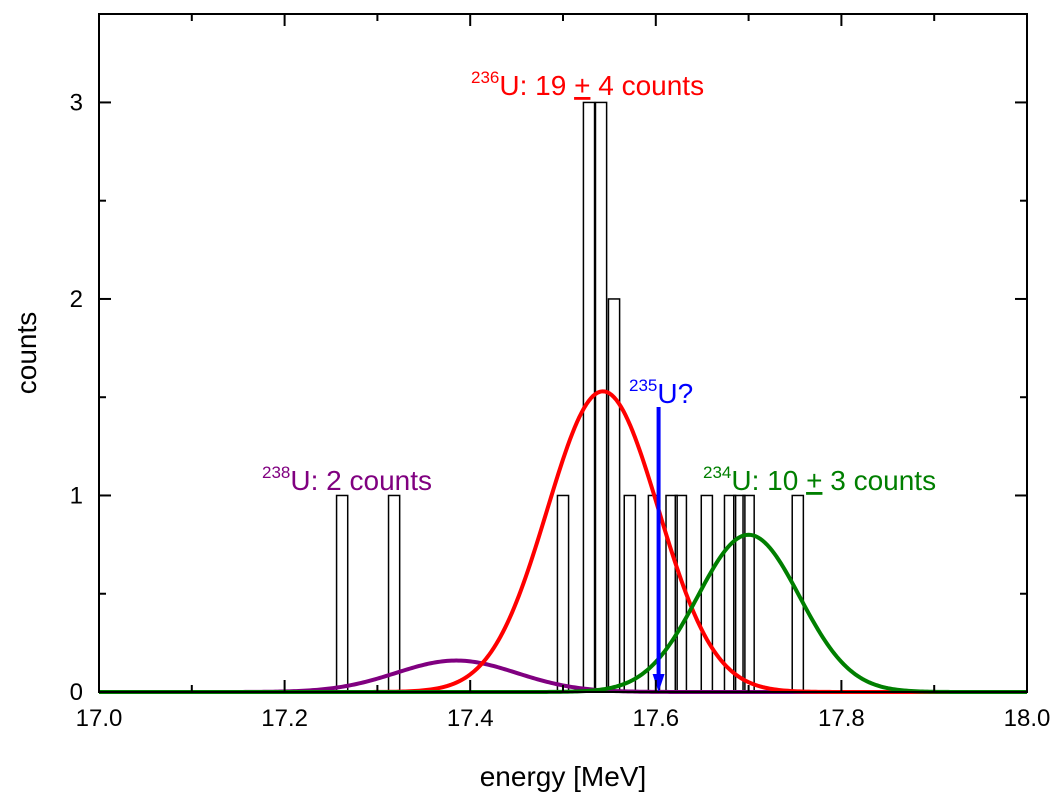 The image size is (1057, 800). I want to click on x-tick-label: 17.6, so click(655, 718).